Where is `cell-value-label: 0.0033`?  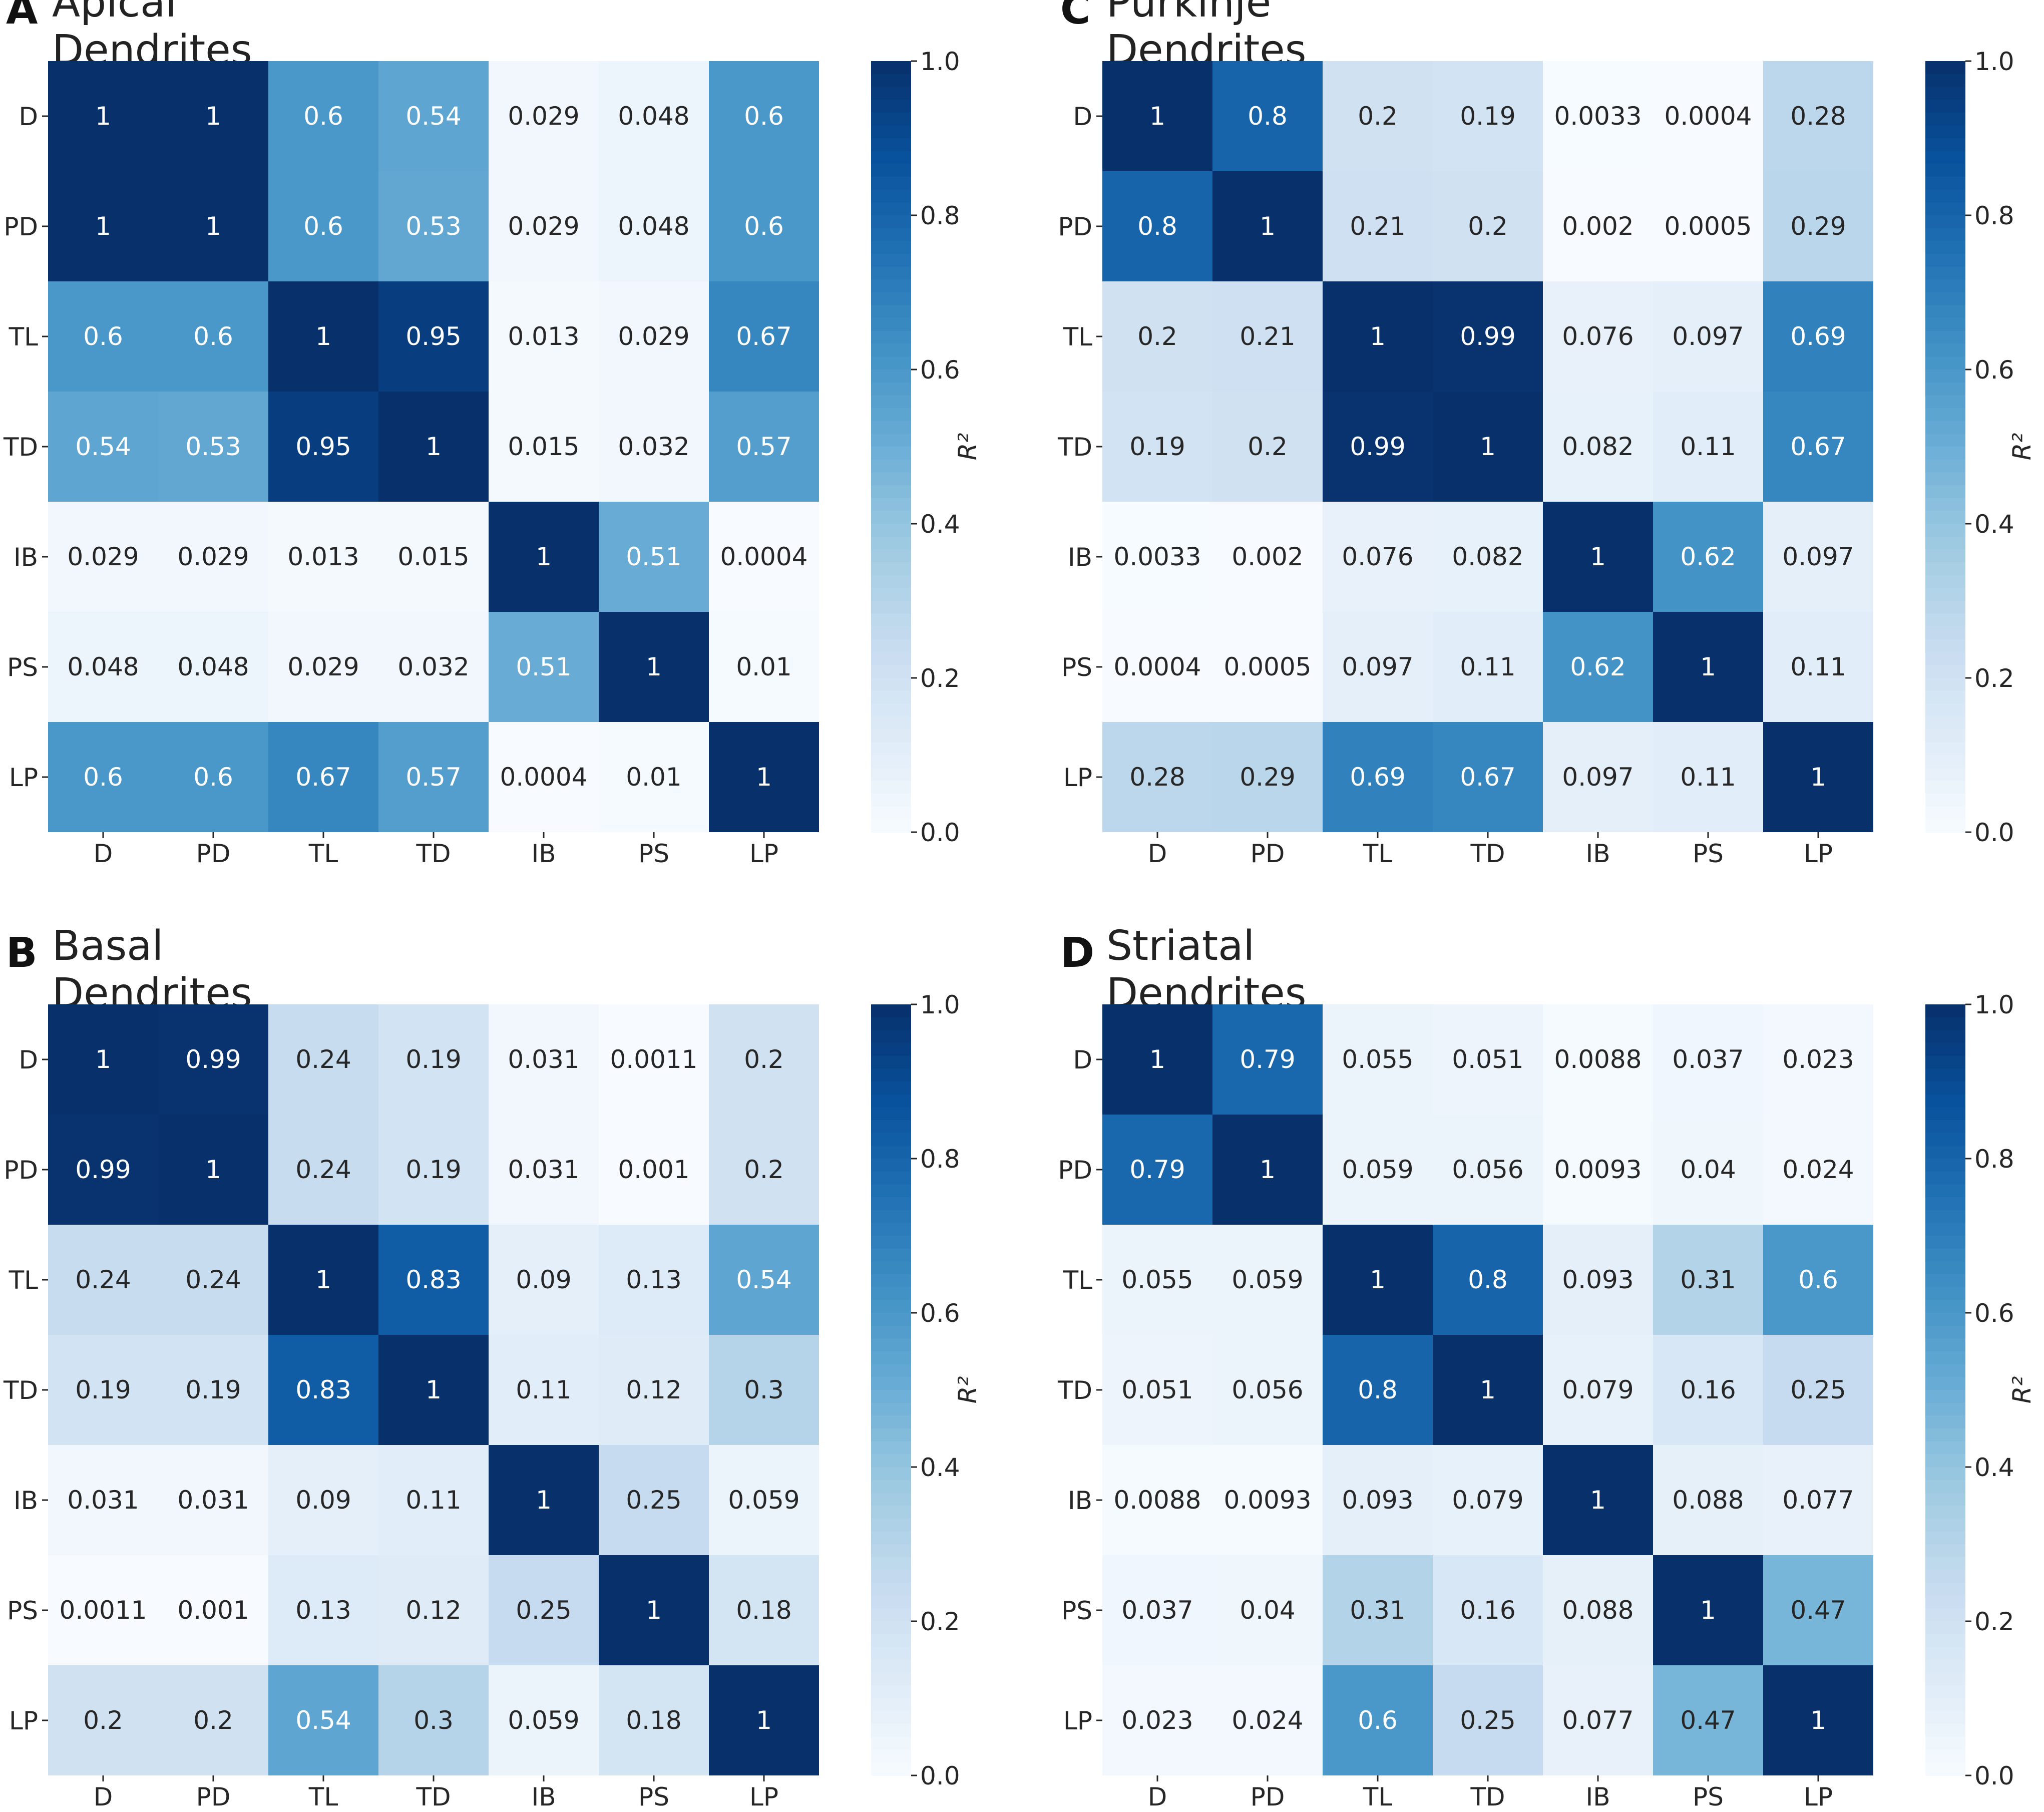
cell-value-label: 0.0033 is located at coordinates (1598, 117).